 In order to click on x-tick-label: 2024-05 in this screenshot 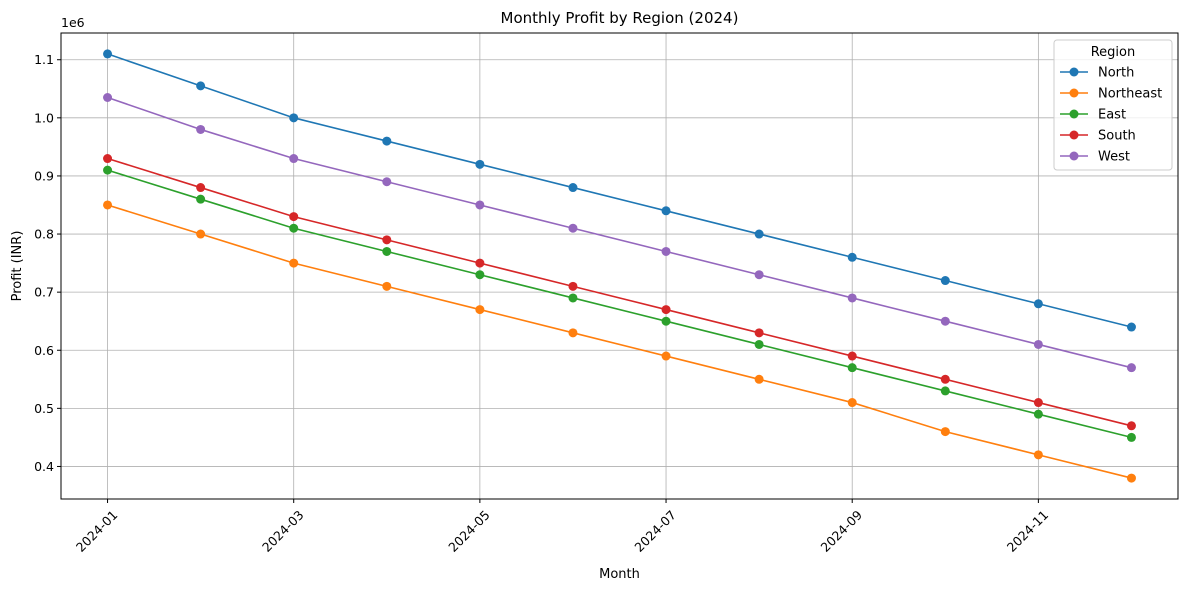, I will do `click(469, 531)`.